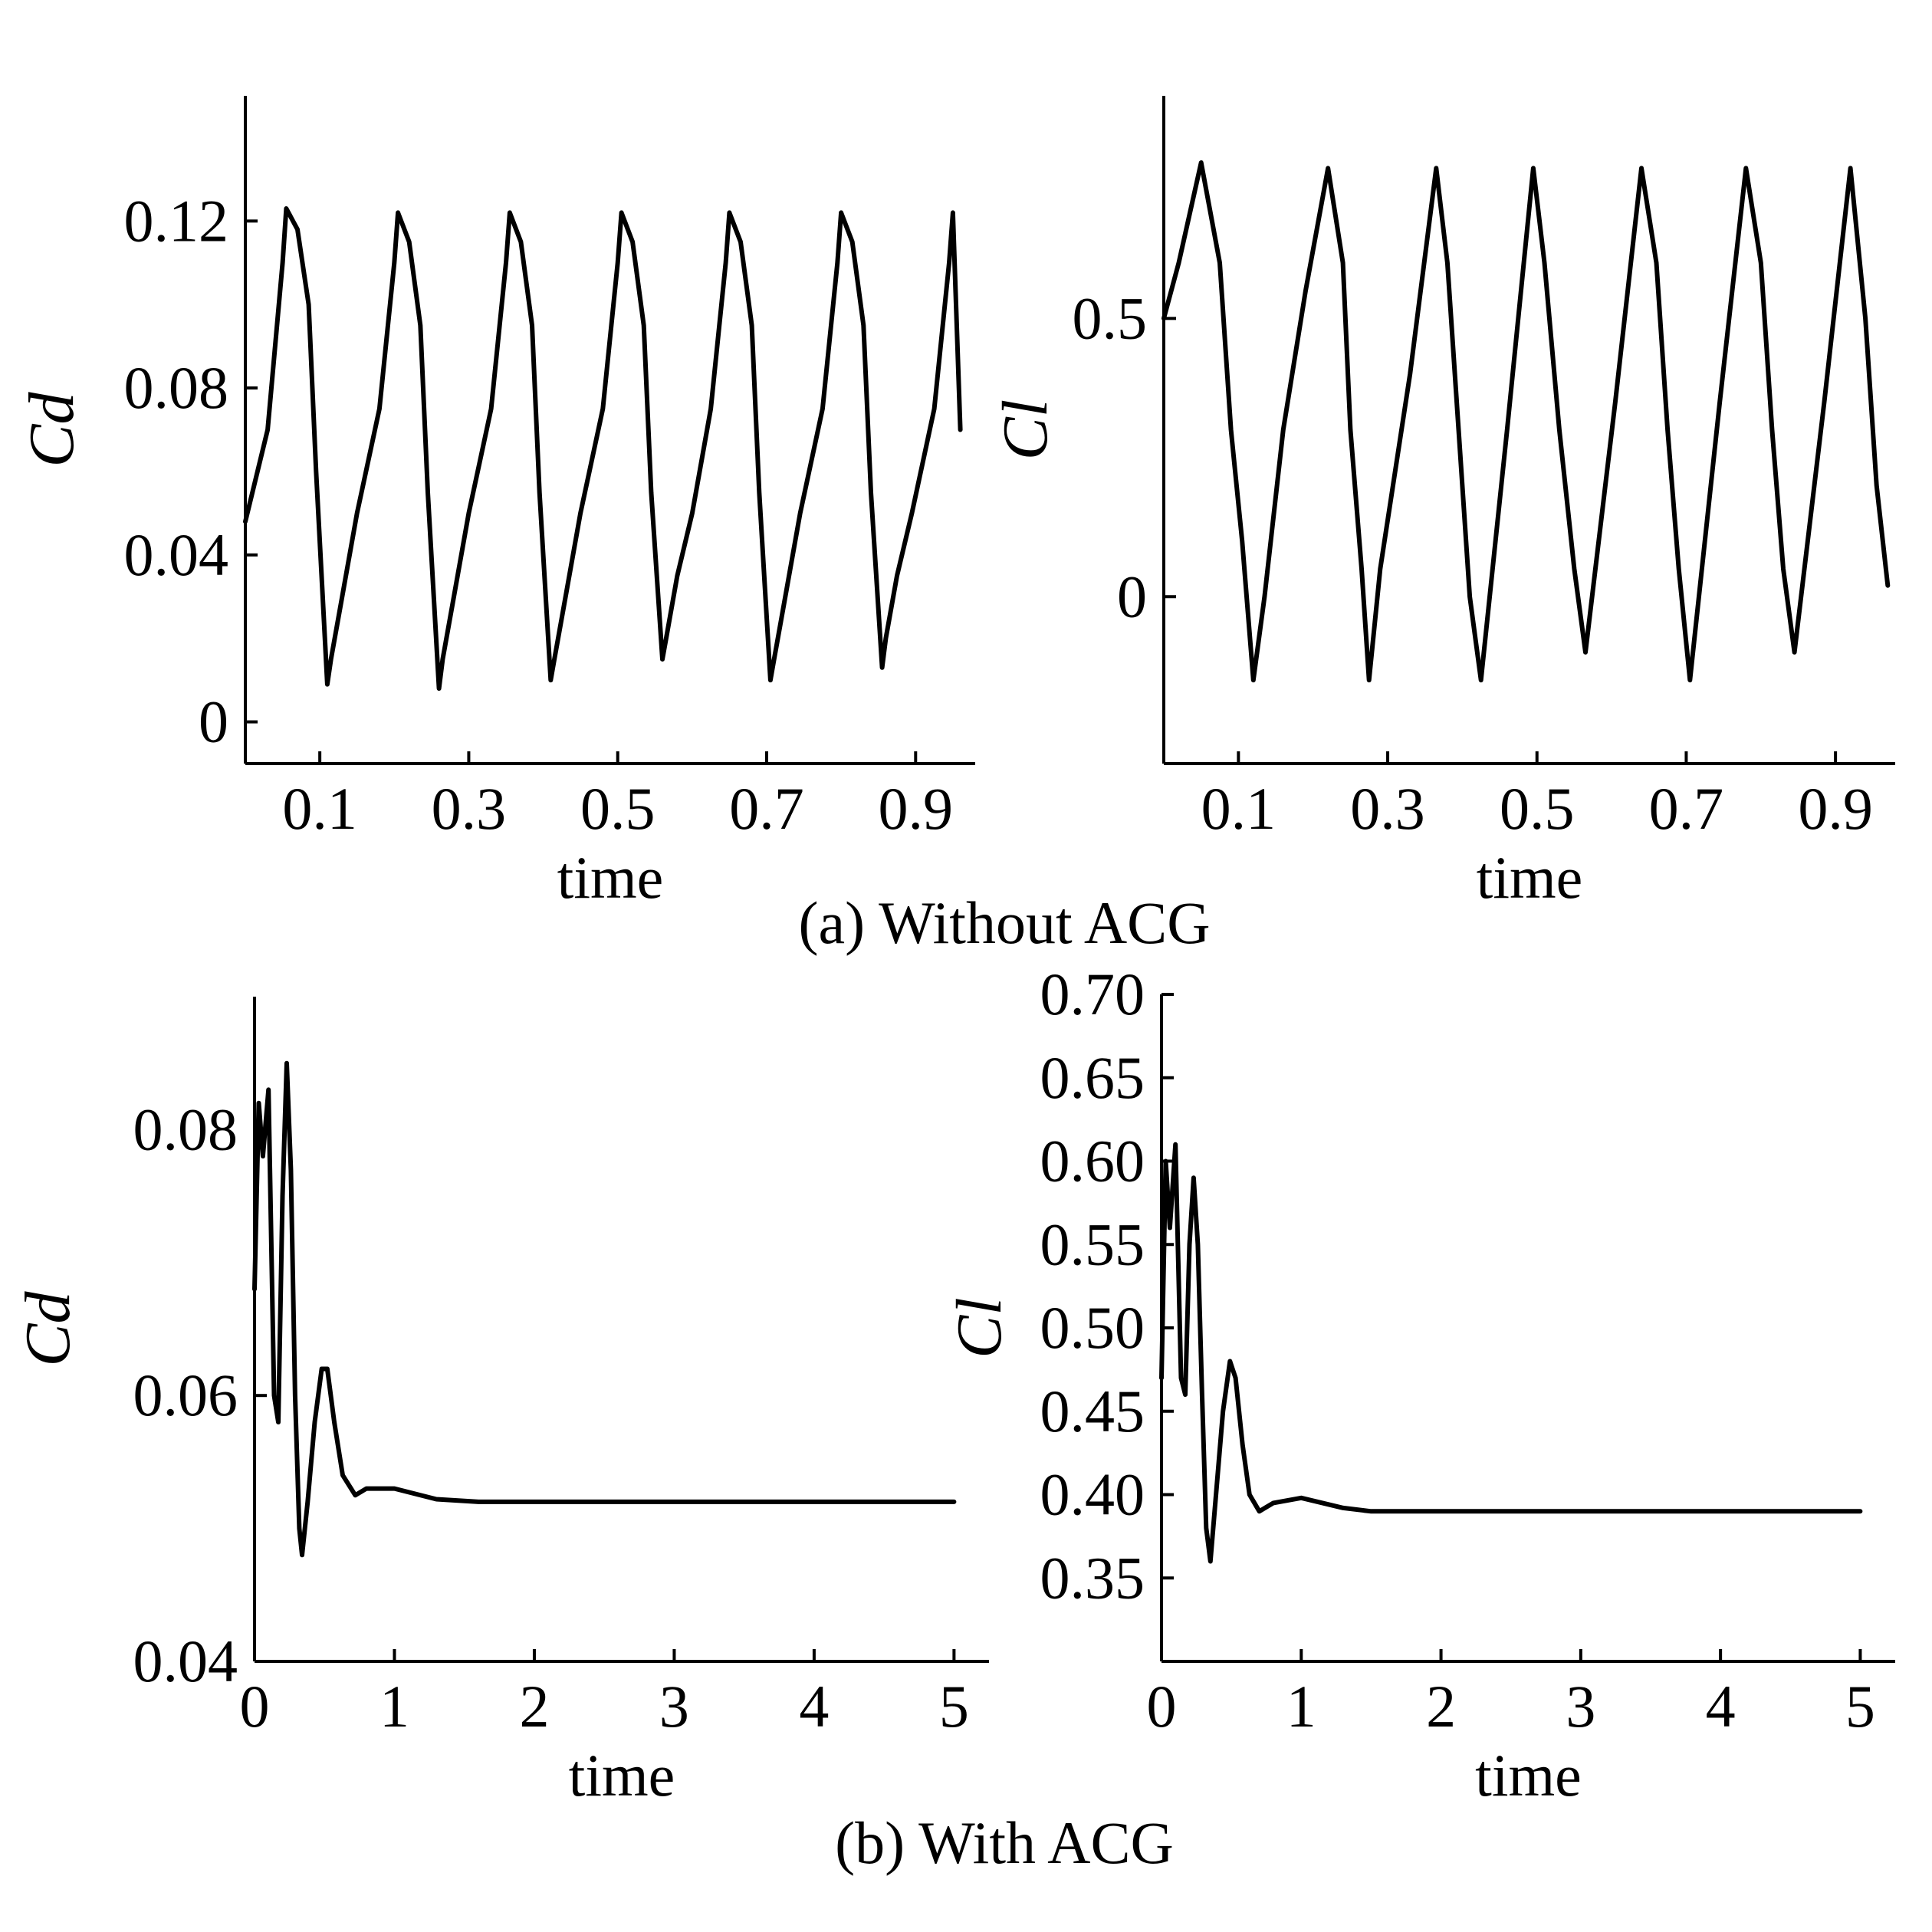 The width and height of the screenshot is (1932, 1932). Describe the element at coordinates (1092, 1494) in the screenshot. I see `y-tick-label: 0.40` at that location.